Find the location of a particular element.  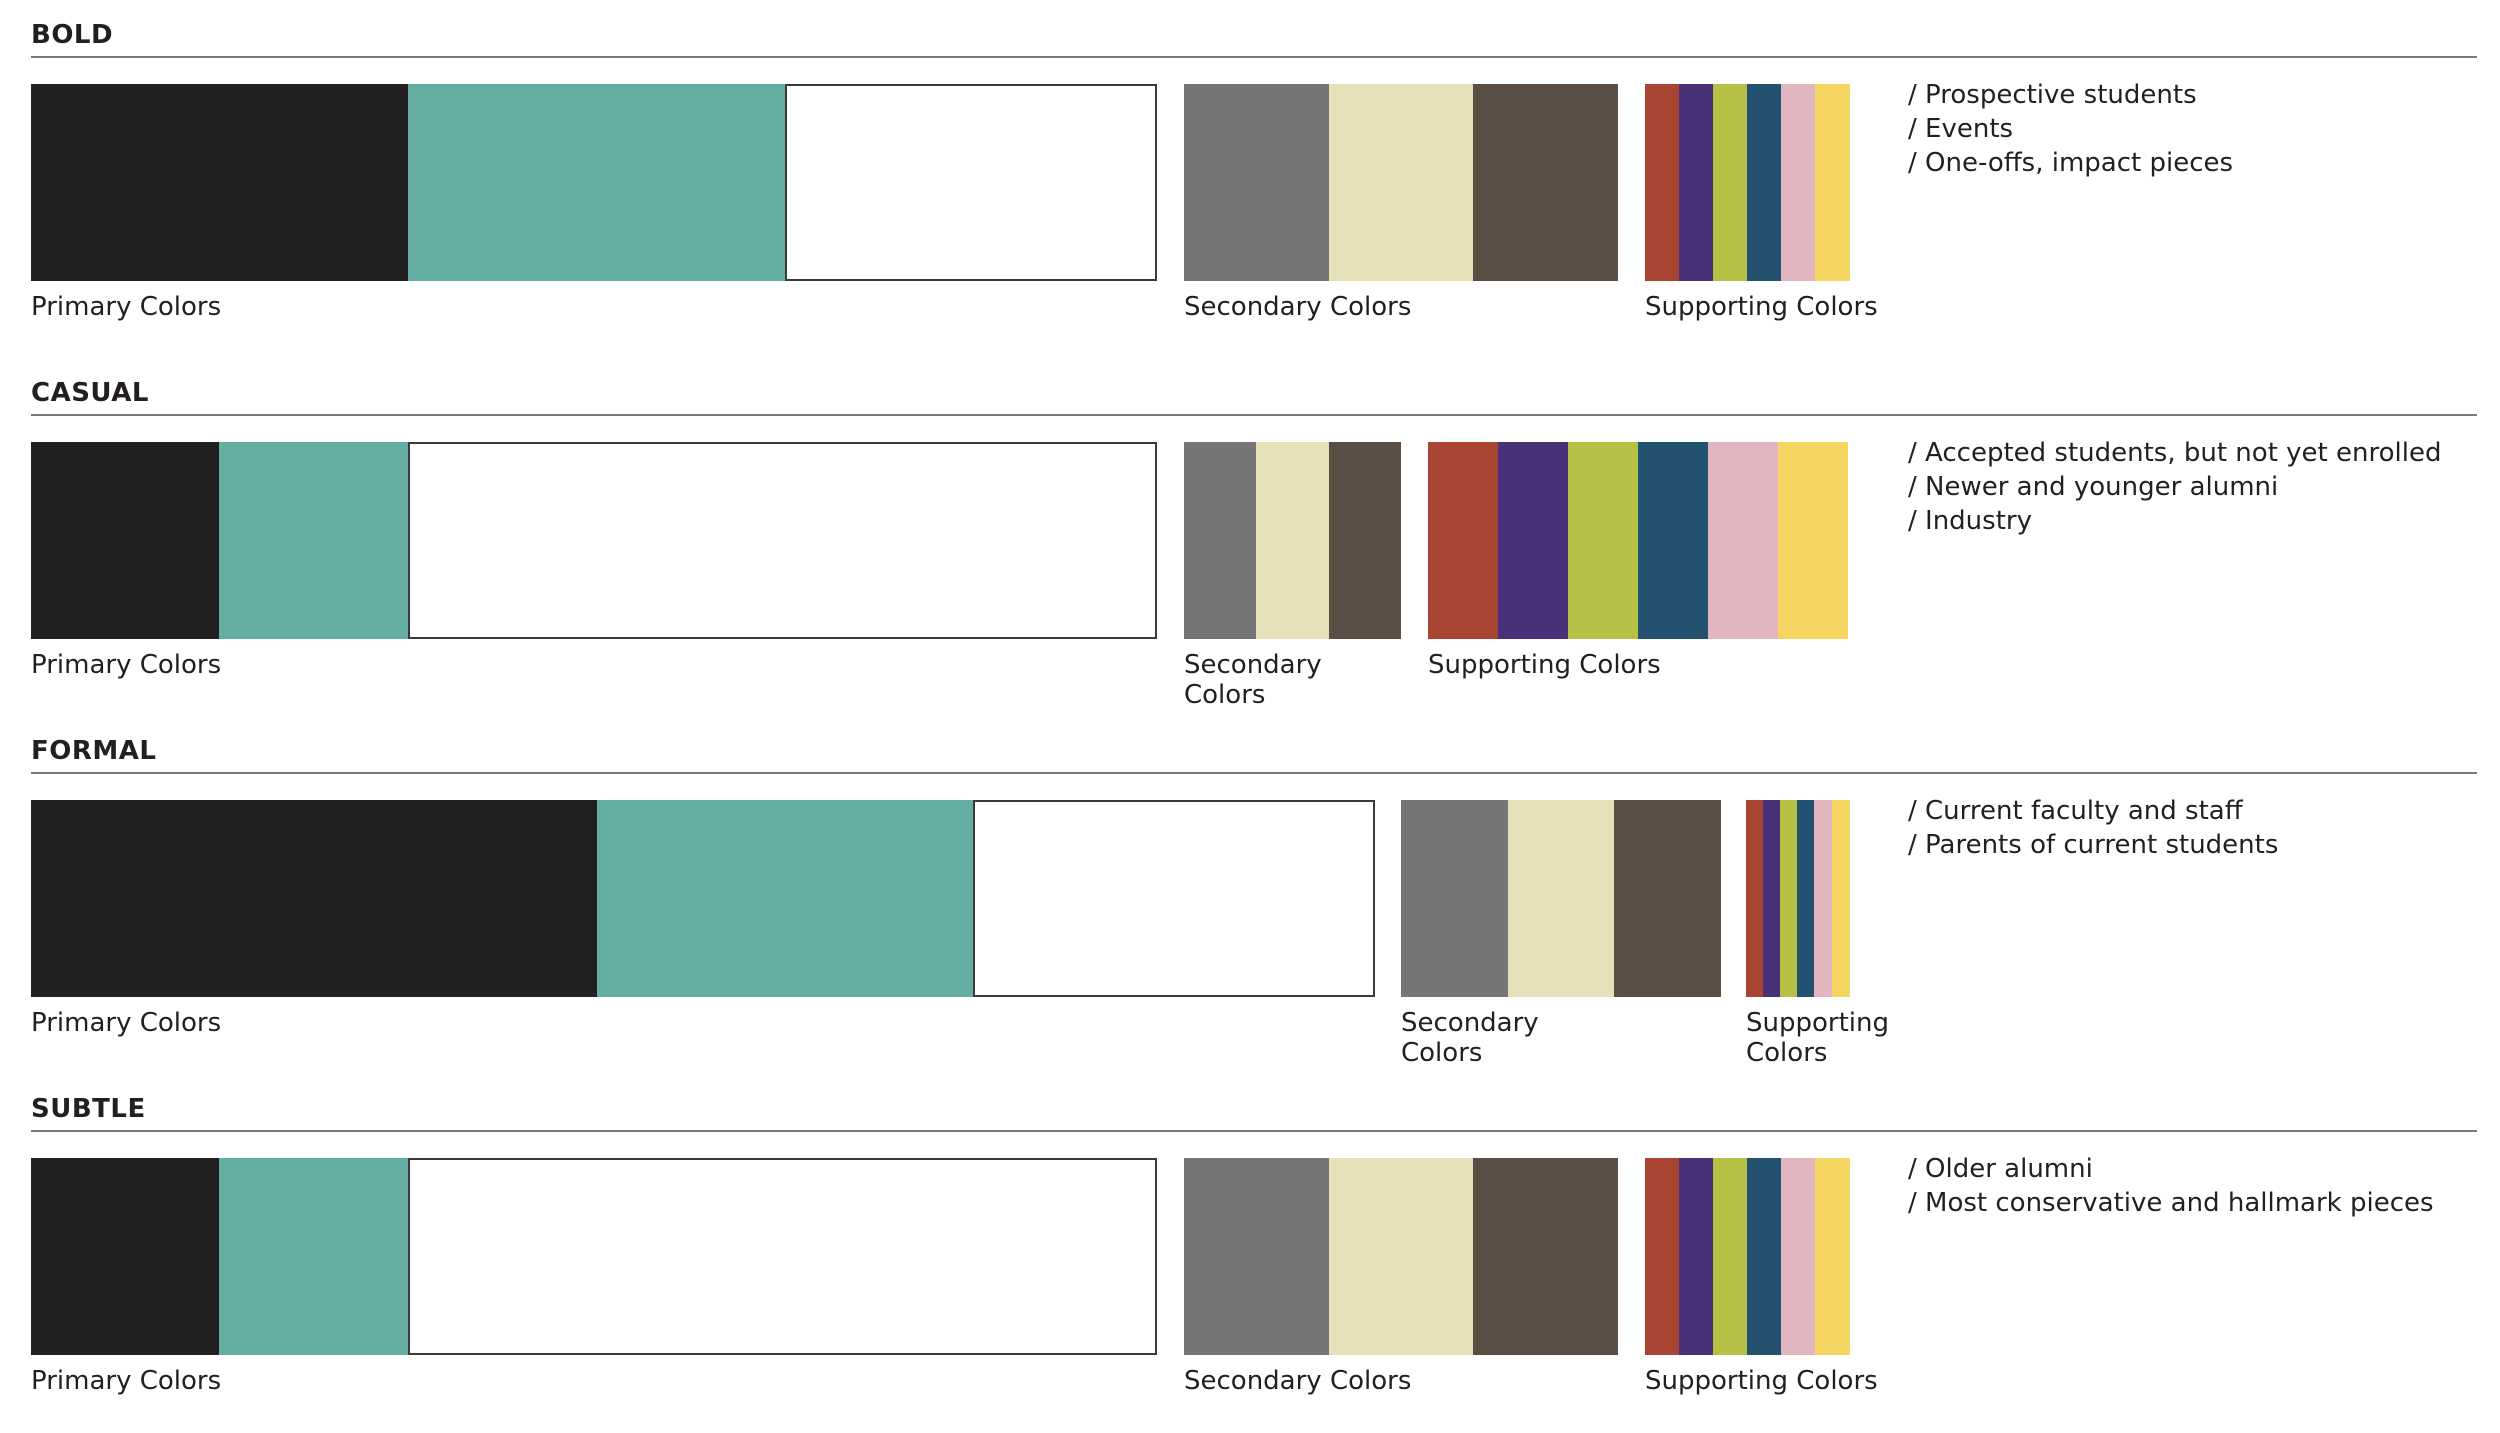

note-line: / Industry is located at coordinates (1970, 521).